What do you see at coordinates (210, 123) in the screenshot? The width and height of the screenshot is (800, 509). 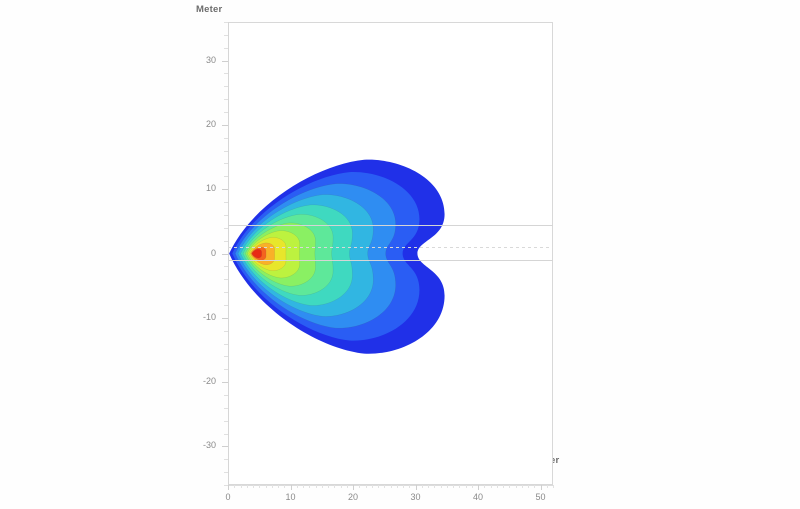 I see `y-tick-label: 20` at bounding box center [210, 123].